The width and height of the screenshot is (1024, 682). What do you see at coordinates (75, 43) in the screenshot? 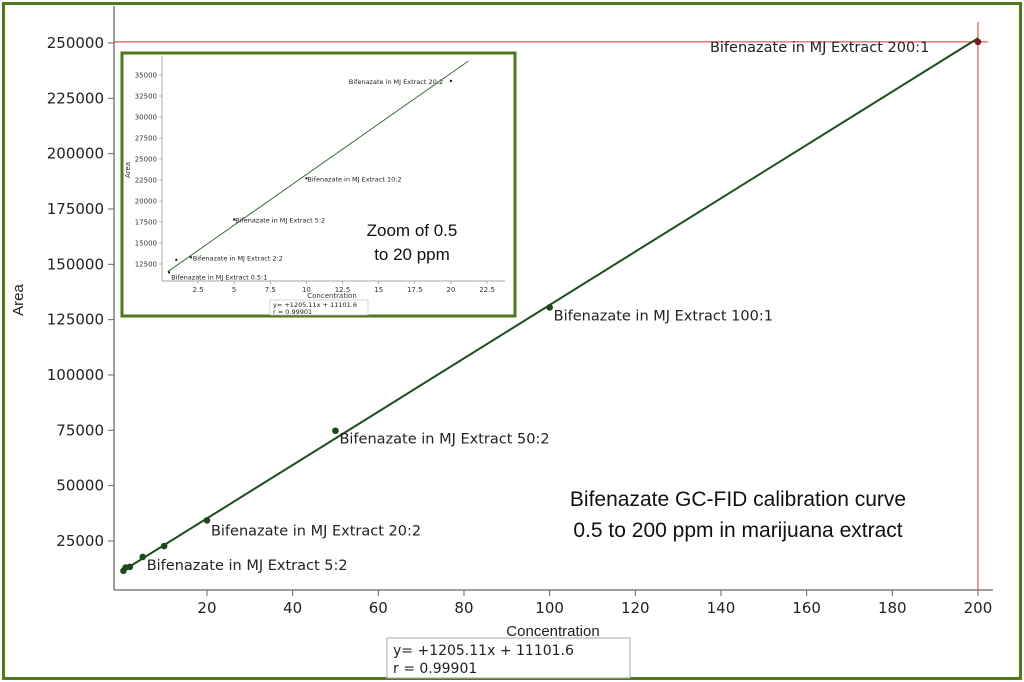
I see `y-tick-label: 250000` at bounding box center [75, 43].